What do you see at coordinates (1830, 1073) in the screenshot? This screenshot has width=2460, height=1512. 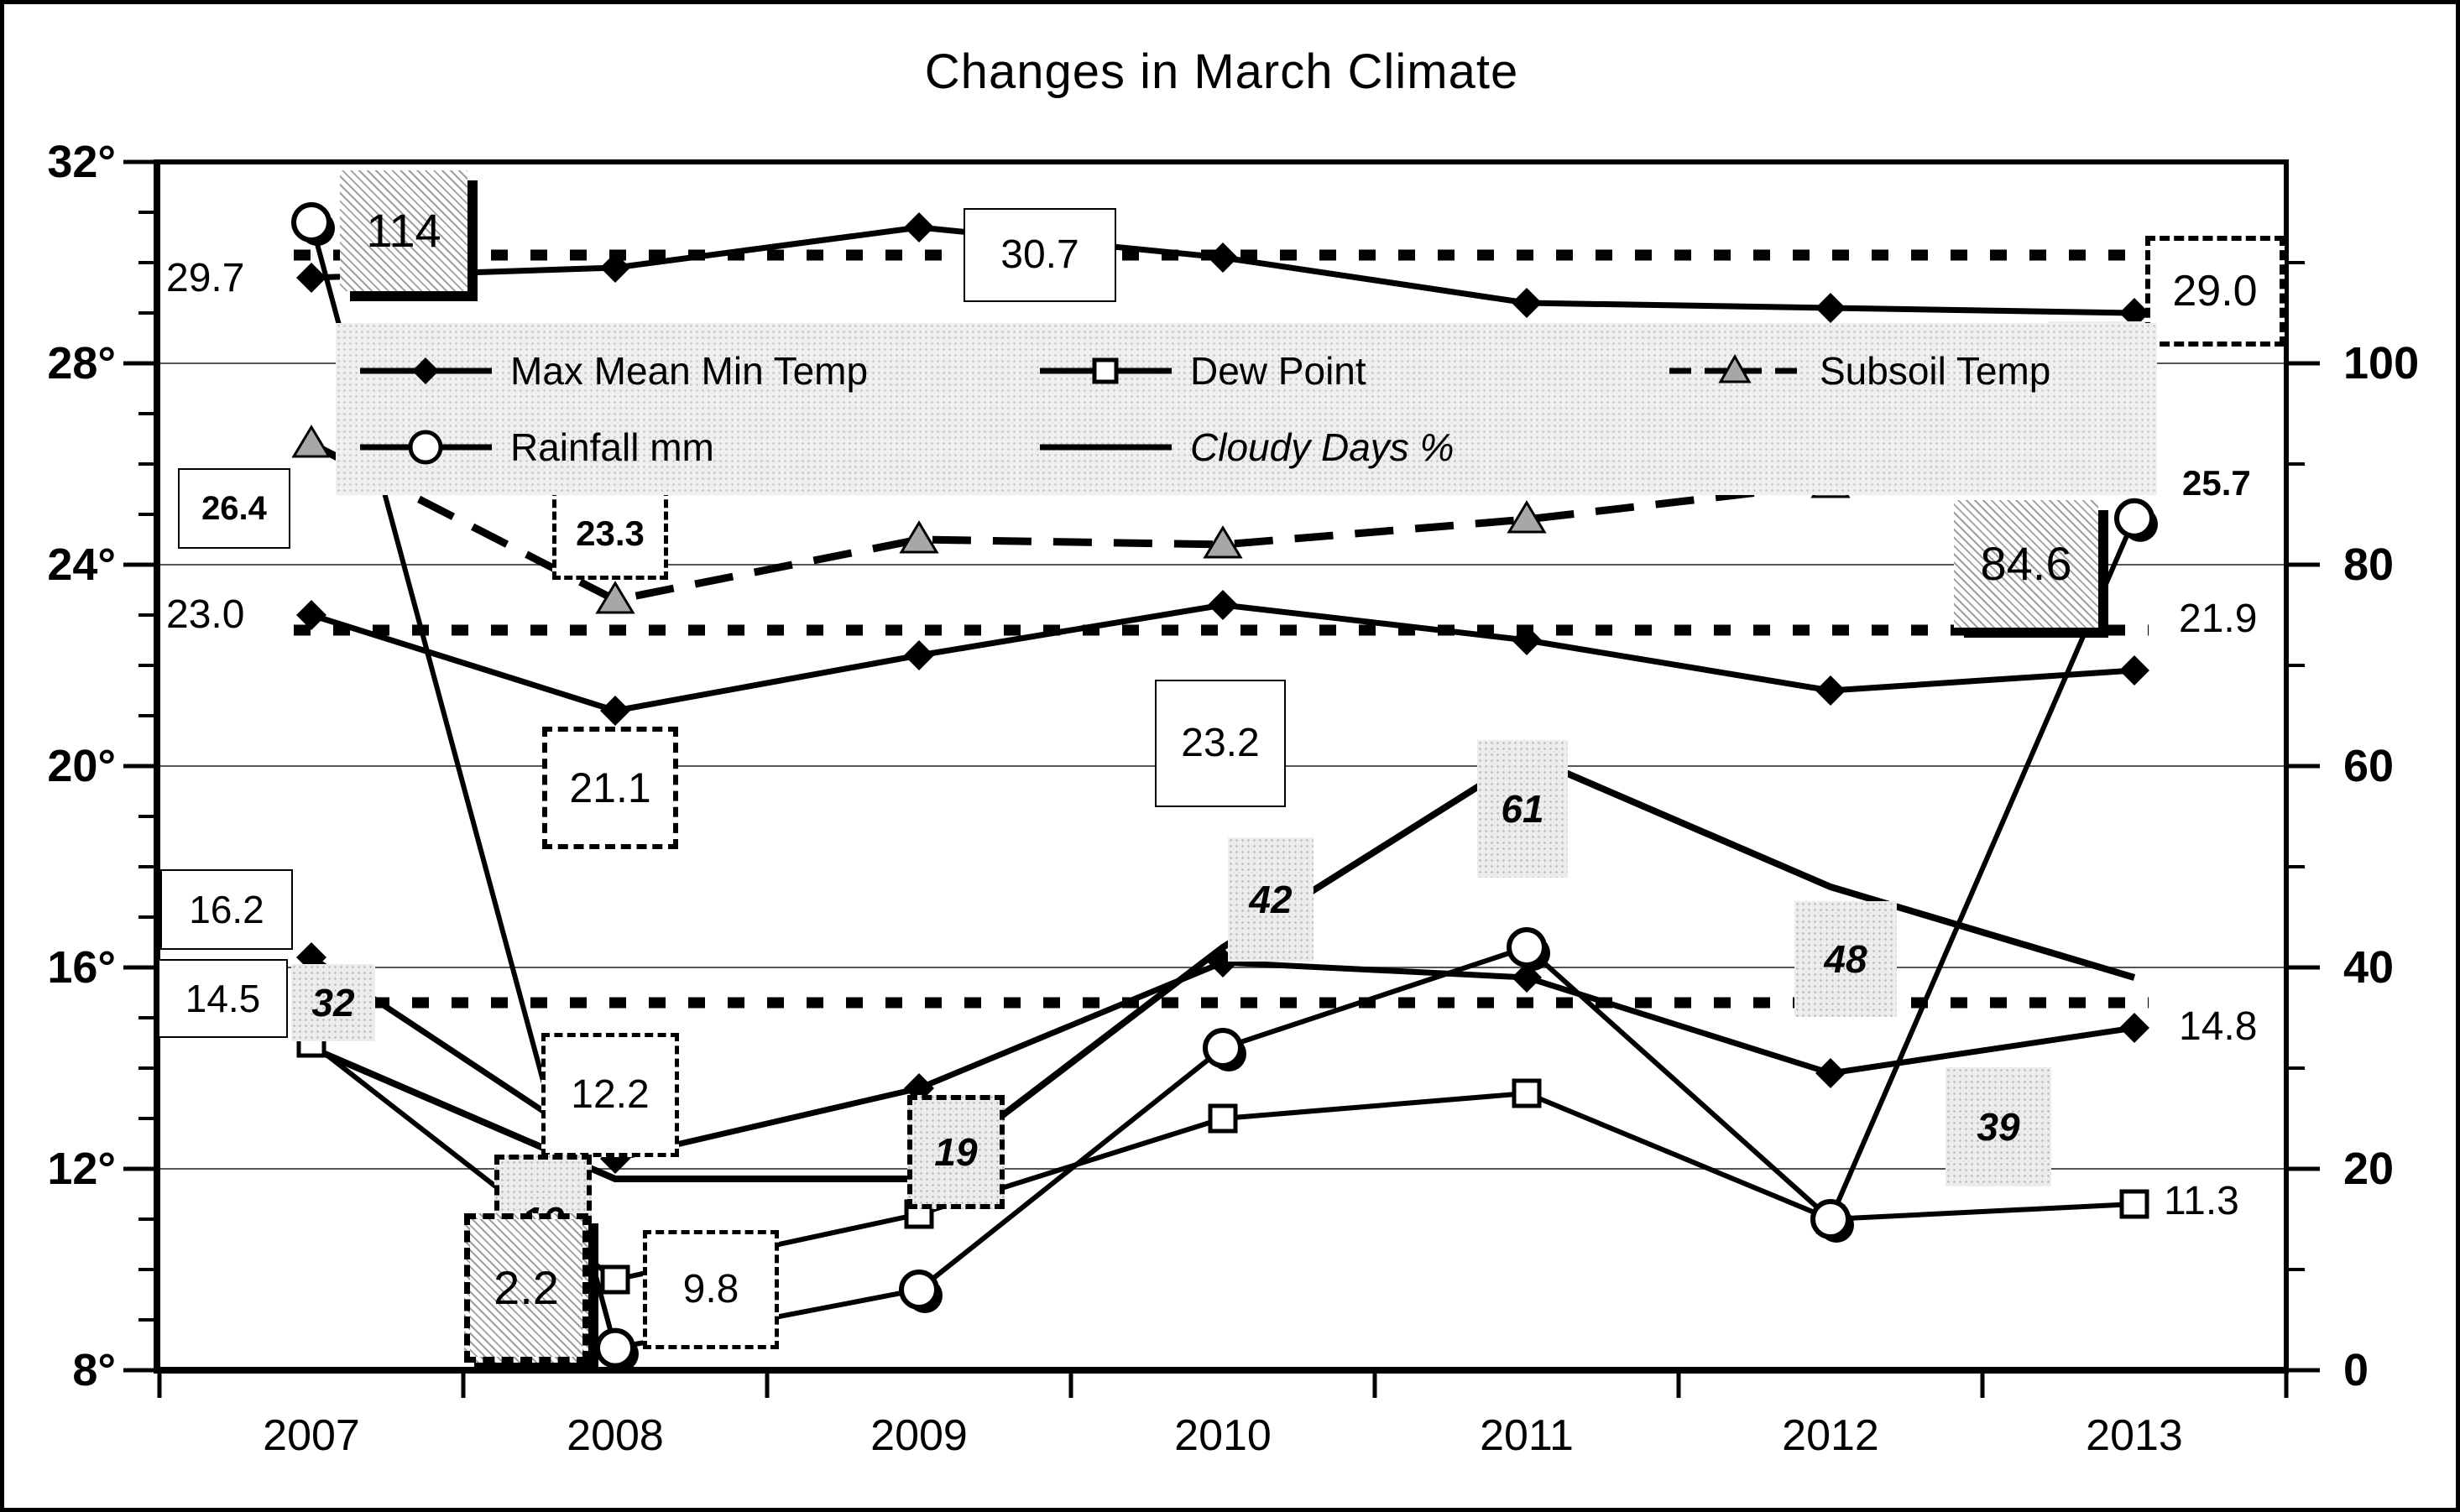 I see `marker-max-mean-min-temp-min-2012` at bounding box center [1830, 1073].